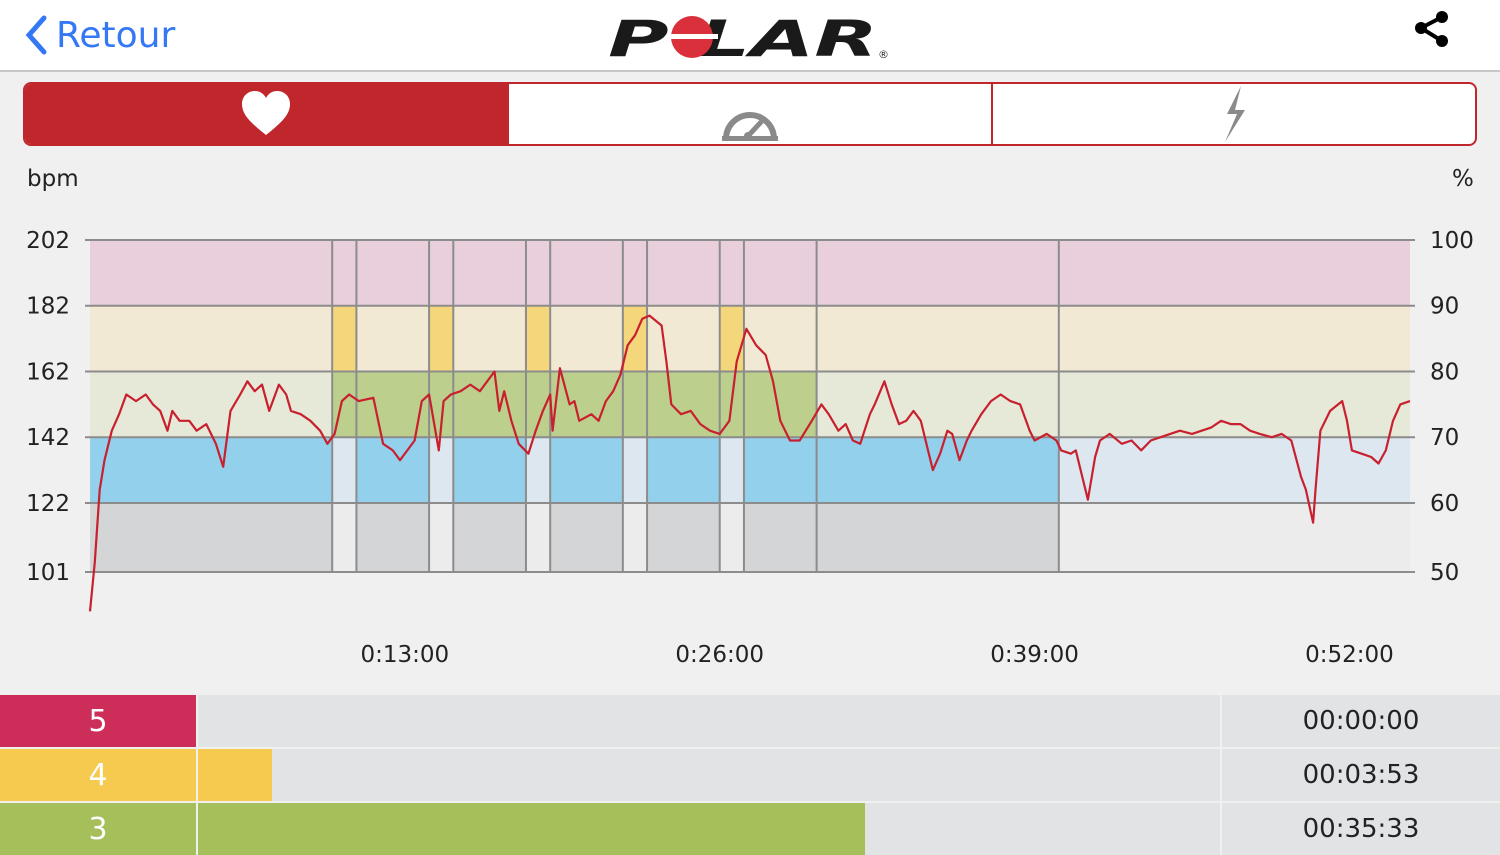 Image resolution: width=1500 pixels, height=855 pixels. I want to click on header: Retour P LAR ®, so click(750, 36).